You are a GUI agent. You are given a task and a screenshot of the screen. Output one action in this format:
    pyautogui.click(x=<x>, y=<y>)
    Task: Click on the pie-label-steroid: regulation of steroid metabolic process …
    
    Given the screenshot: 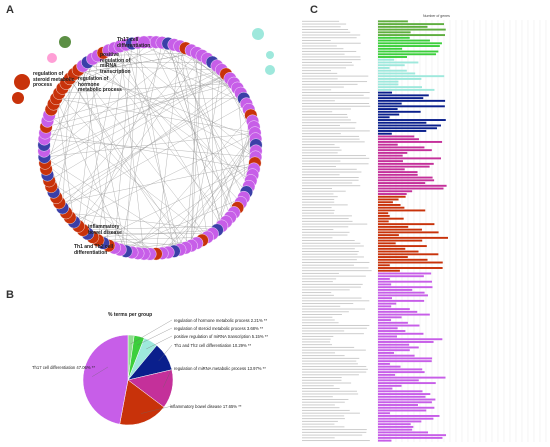 What is the action you would take?
    pyautogui.click(x=219, y=328)
    